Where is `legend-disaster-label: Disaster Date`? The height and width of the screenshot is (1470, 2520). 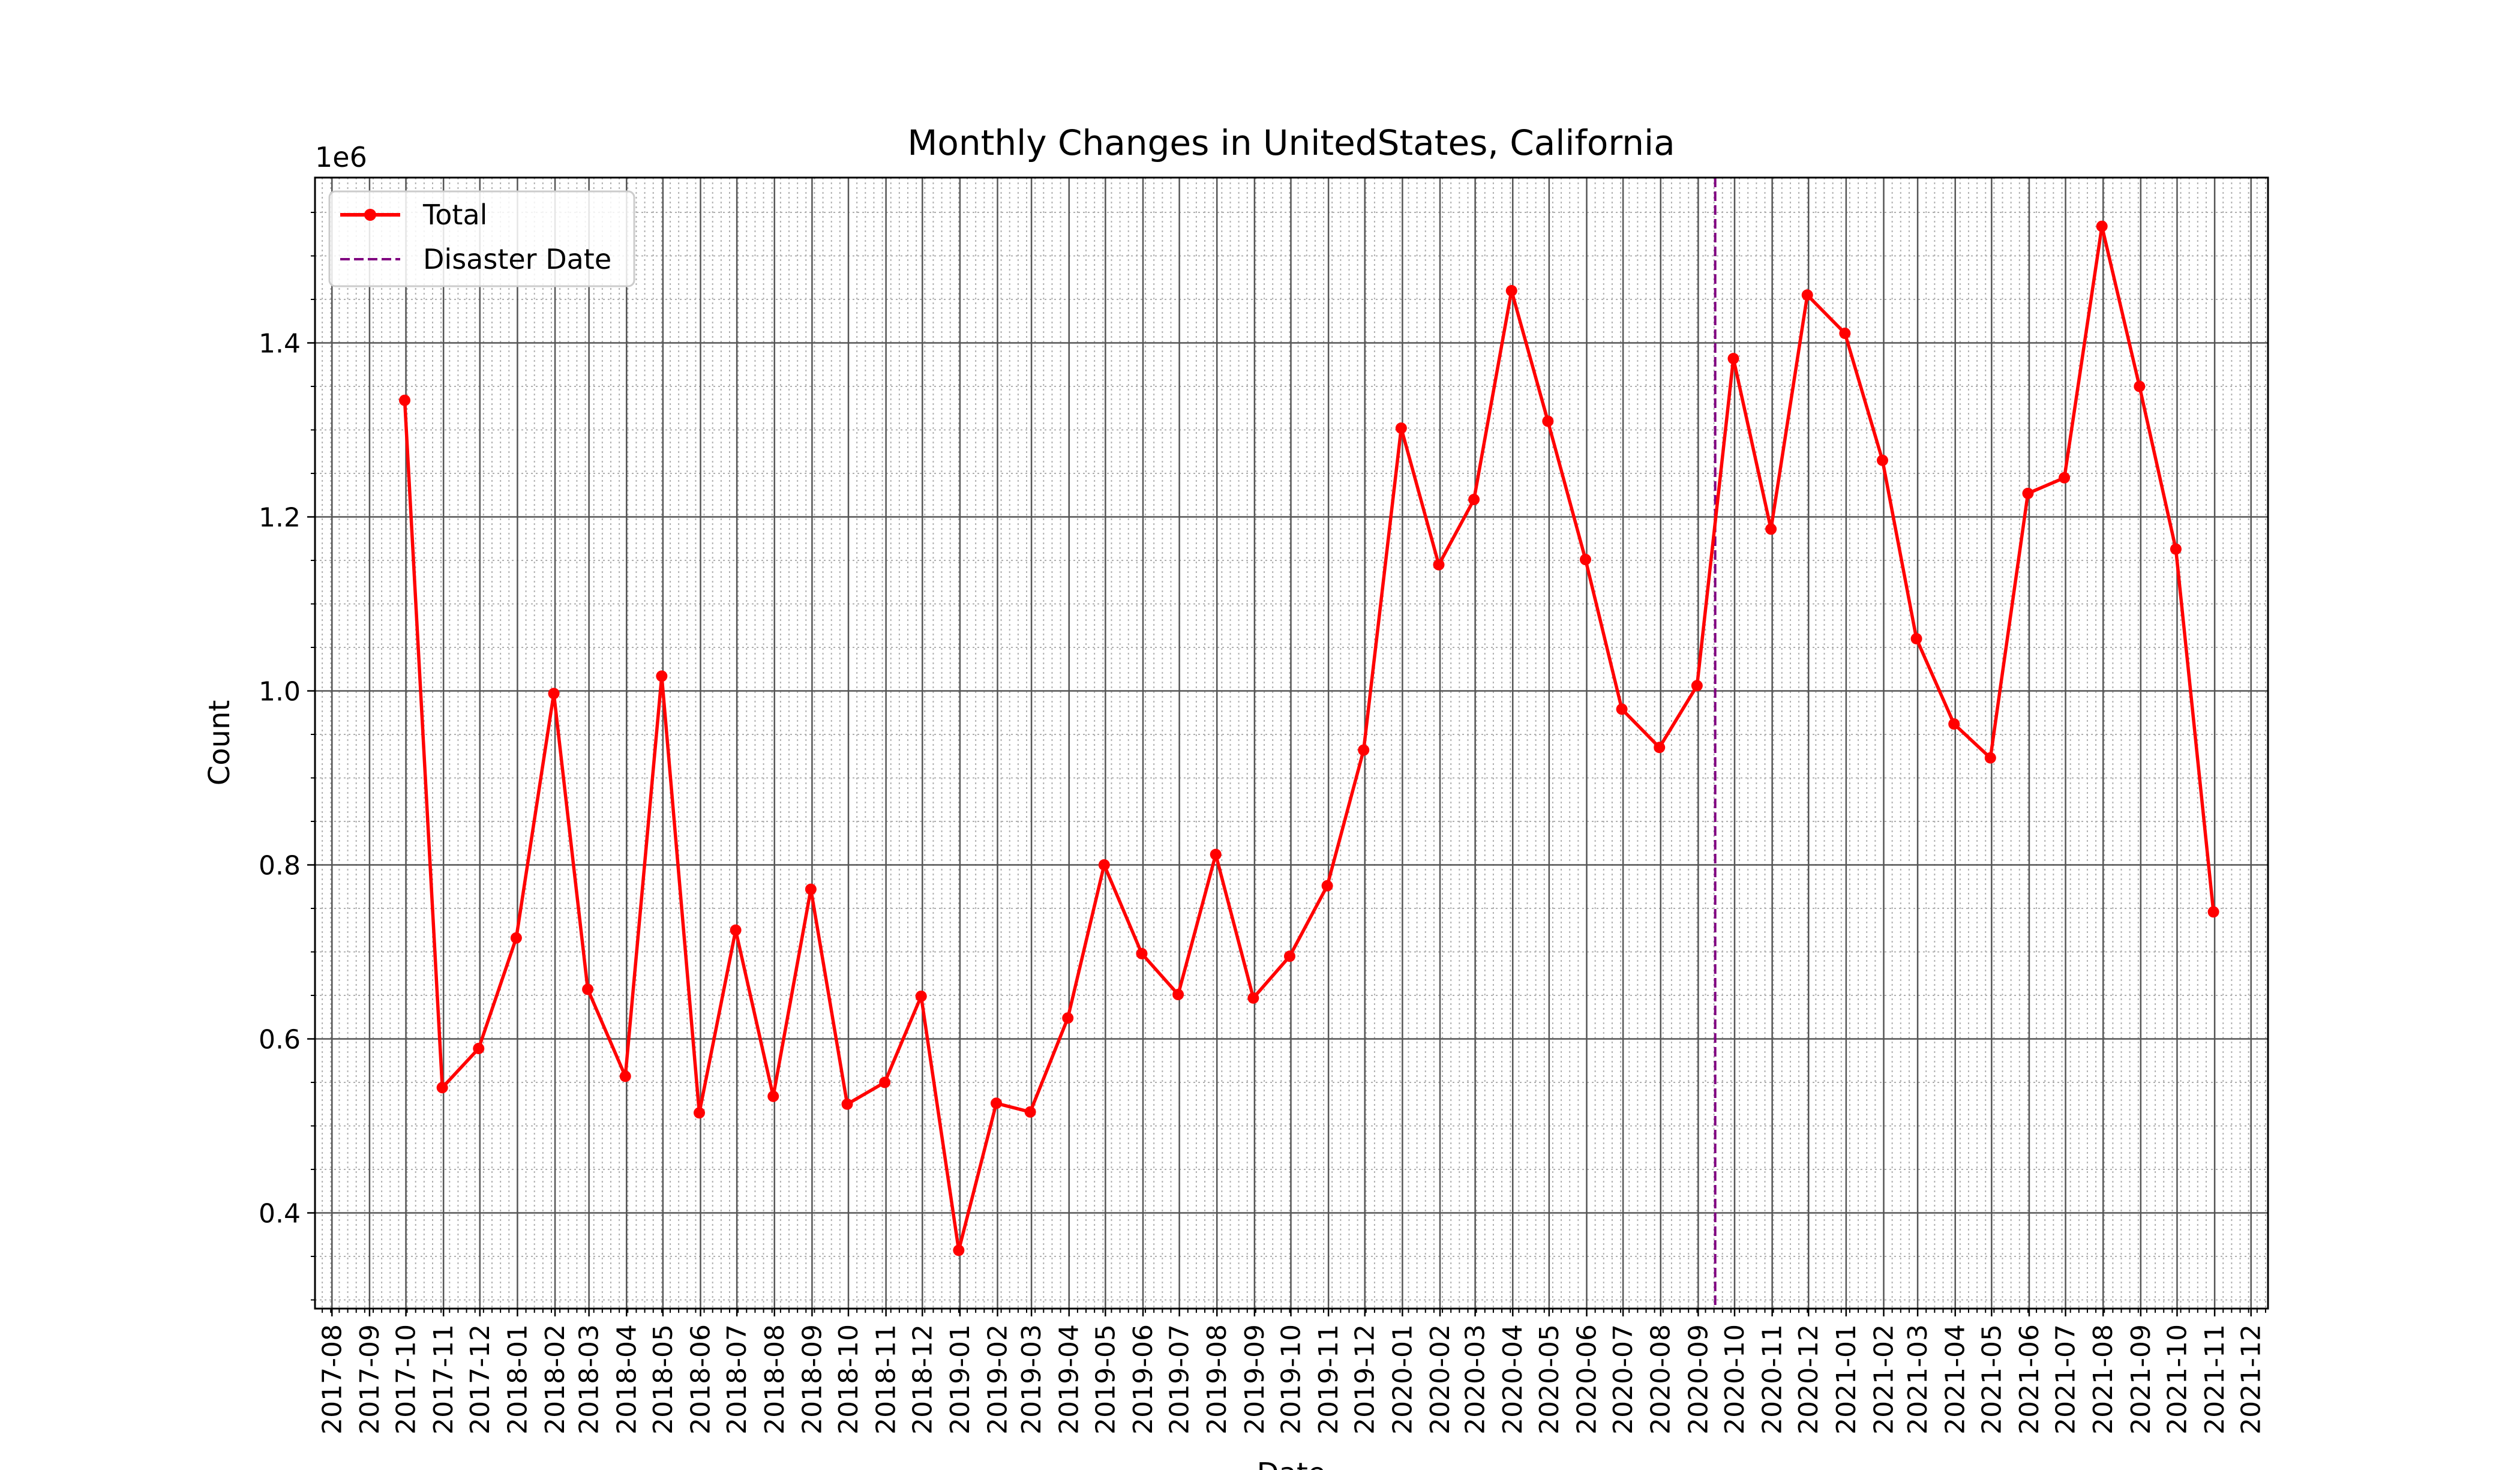 legend-disaster-label: Disaster Date is located at coordinates (517, 259).